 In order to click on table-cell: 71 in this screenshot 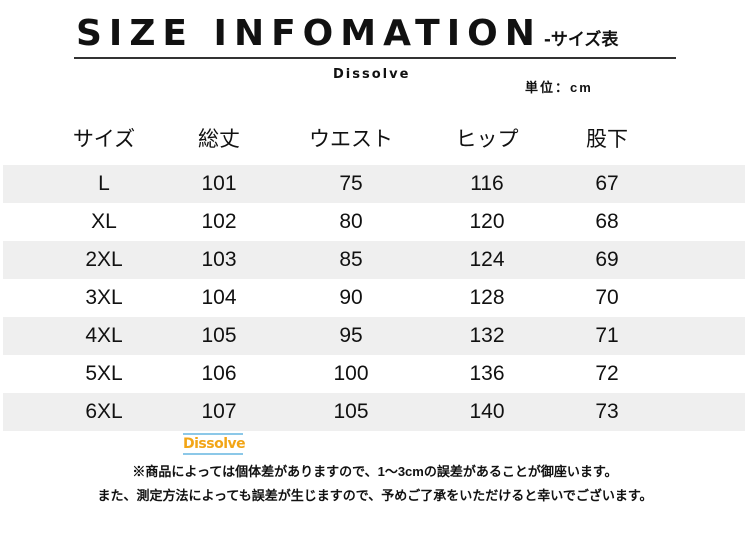, I will do `click(607, 335)`.